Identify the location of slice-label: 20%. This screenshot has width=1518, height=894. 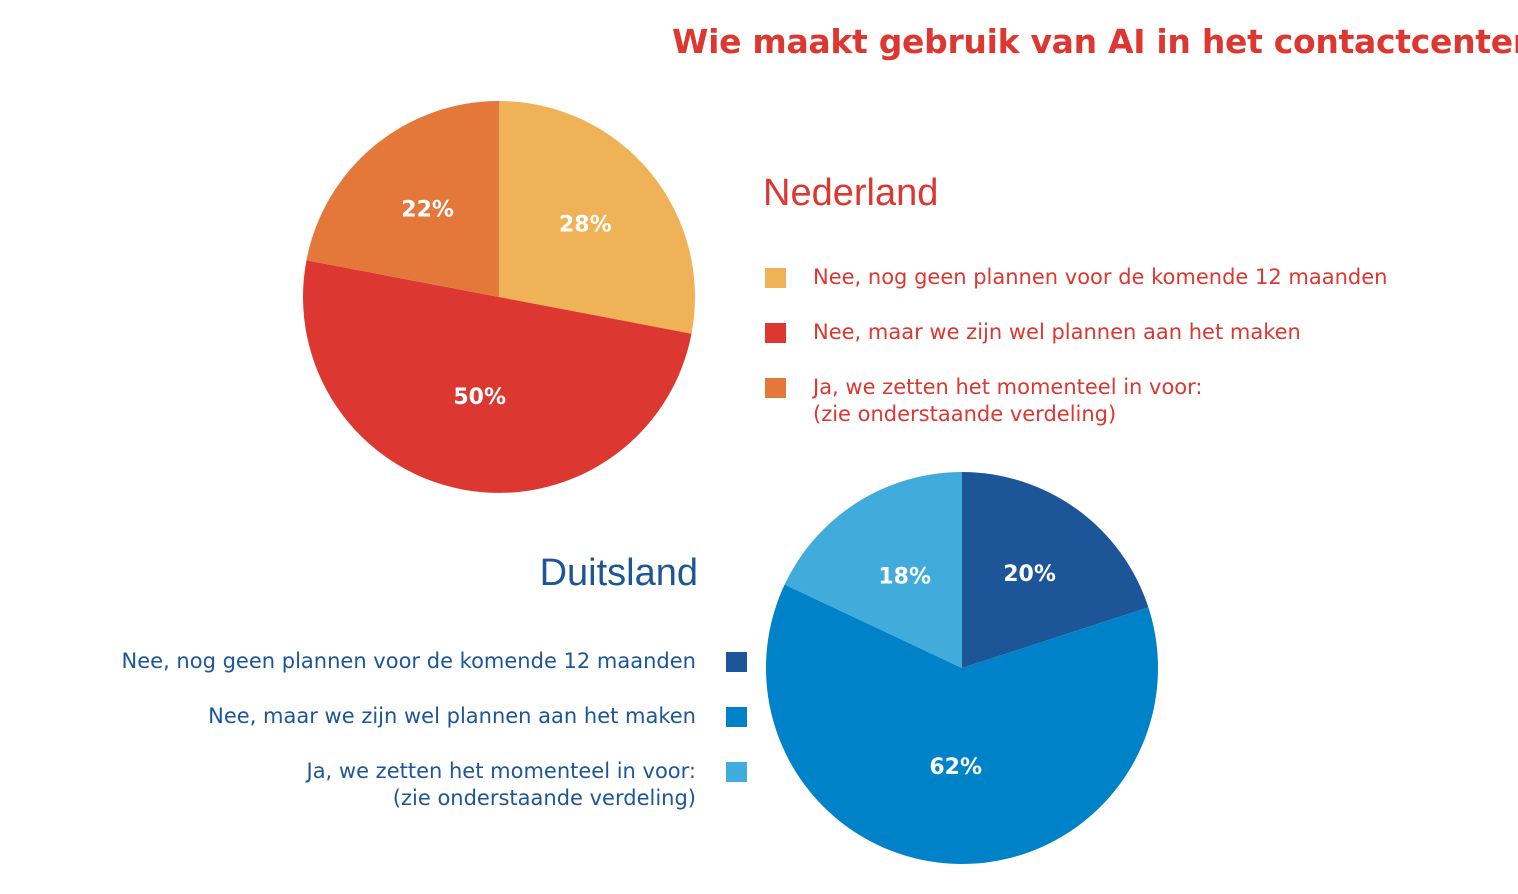
(1029, 574).